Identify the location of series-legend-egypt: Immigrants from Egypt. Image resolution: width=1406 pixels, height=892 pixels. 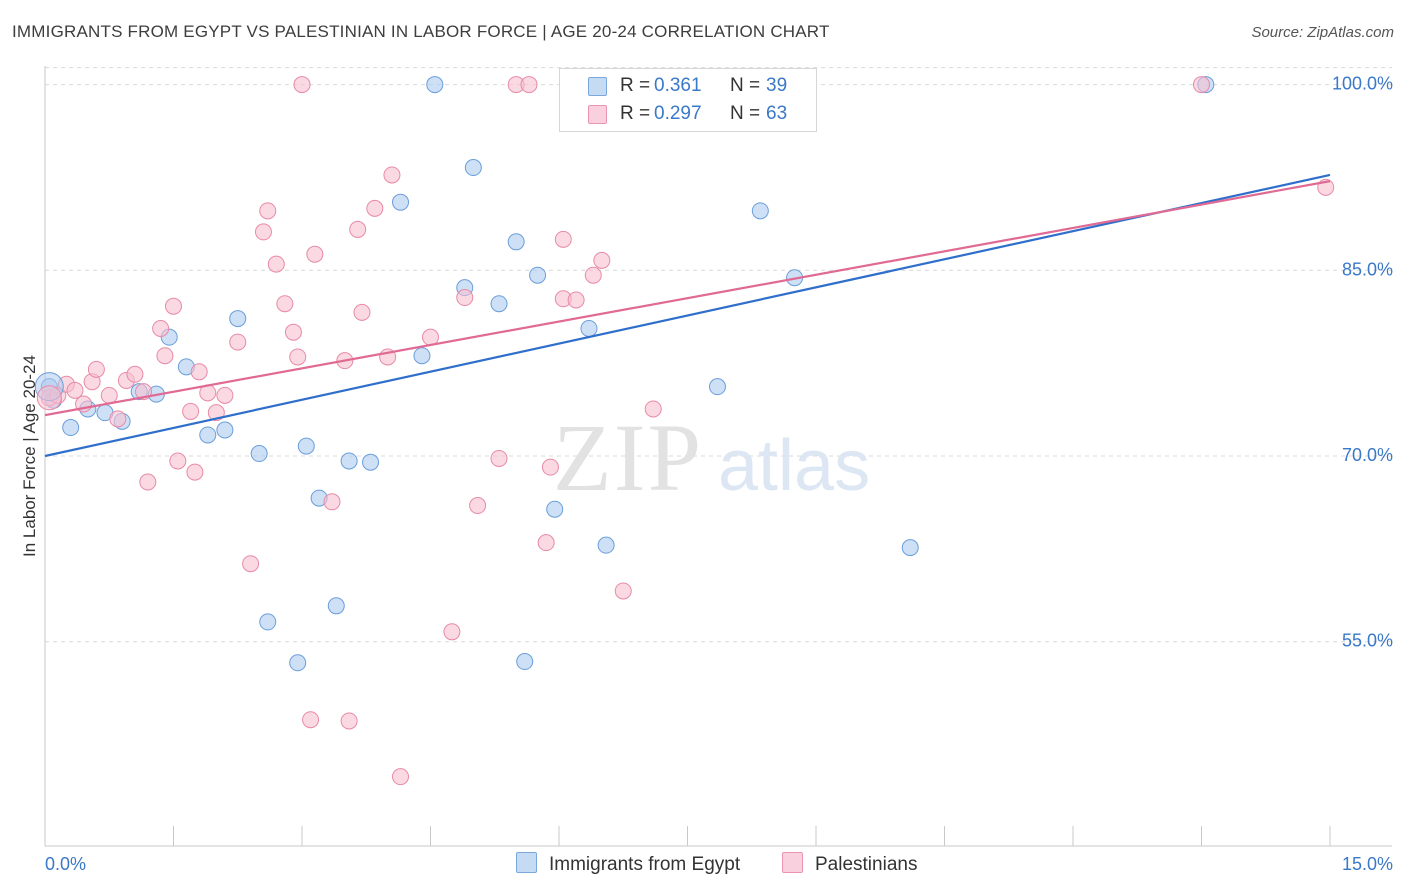
(628, 864).